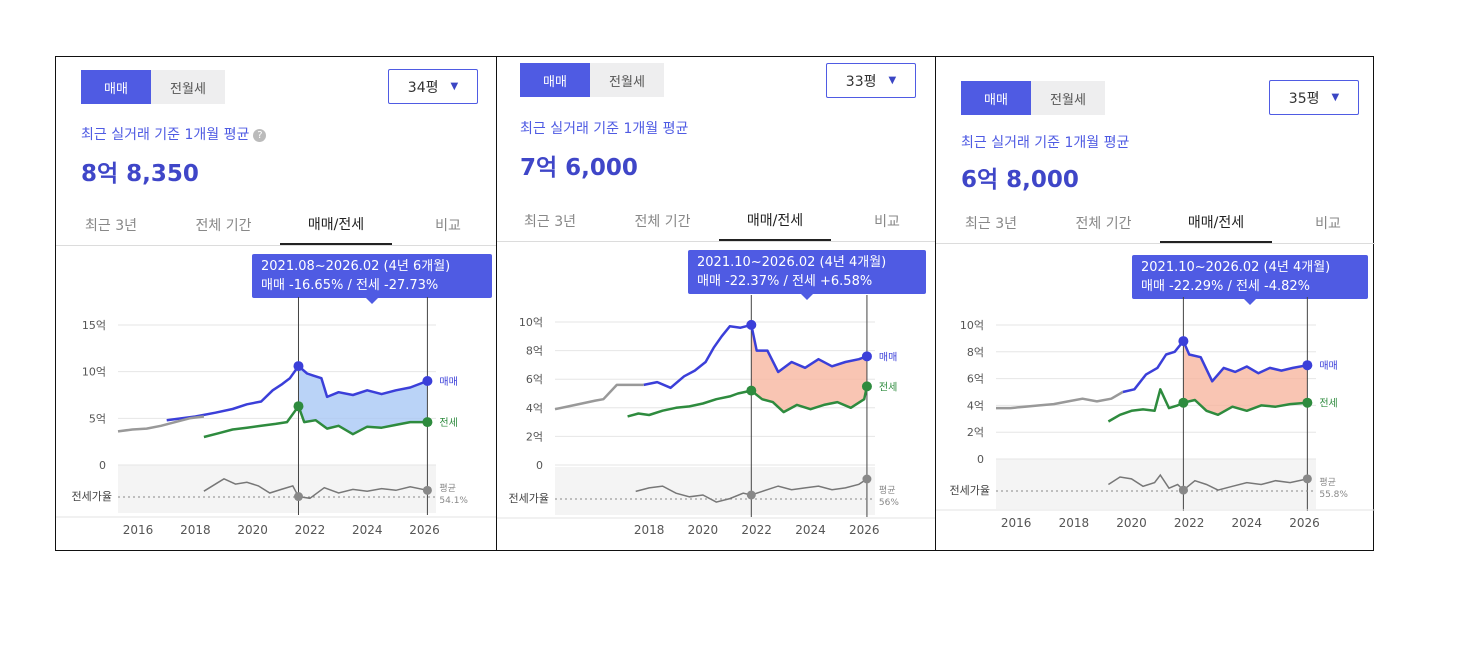 The height and width of the screenshot is (645, 1476). Describe the element at coordinates (423, 87) in the screenshot. I see `size-label: 34평` at that location.